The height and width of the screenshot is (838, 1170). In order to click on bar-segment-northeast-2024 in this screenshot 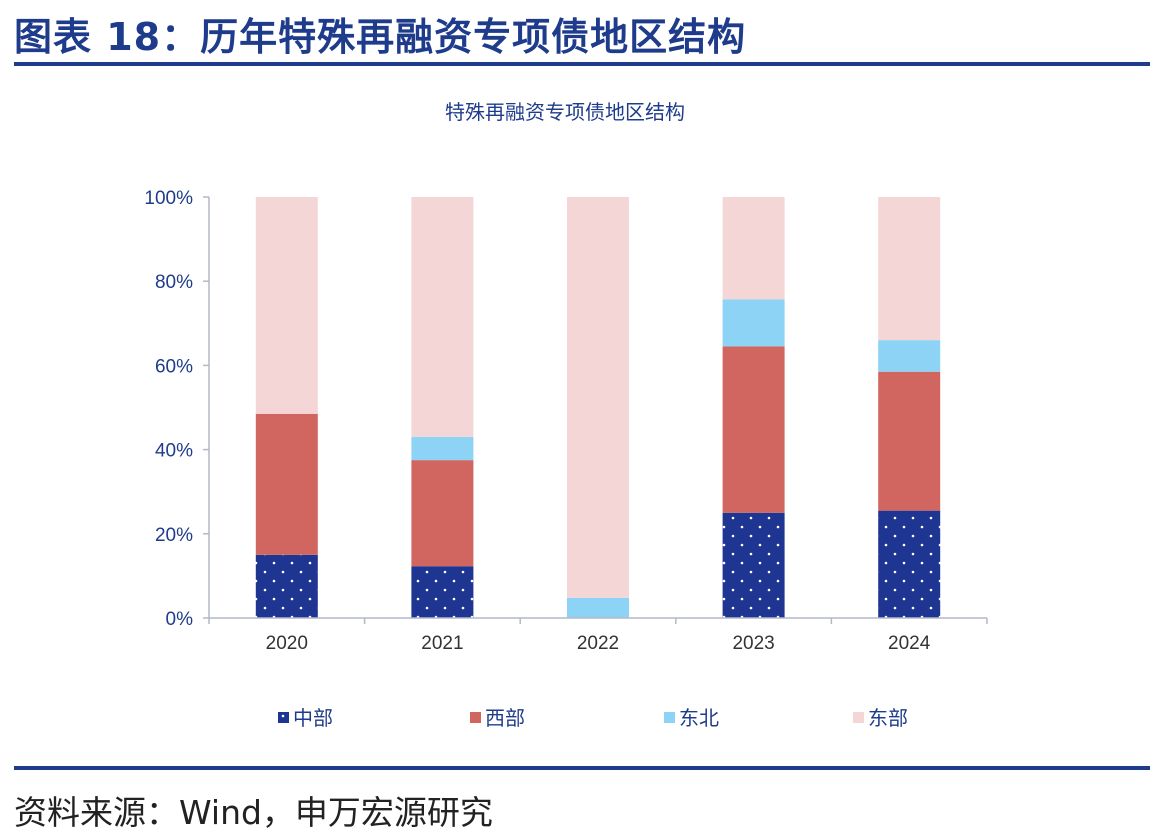, I will do `click(909, 356)`.